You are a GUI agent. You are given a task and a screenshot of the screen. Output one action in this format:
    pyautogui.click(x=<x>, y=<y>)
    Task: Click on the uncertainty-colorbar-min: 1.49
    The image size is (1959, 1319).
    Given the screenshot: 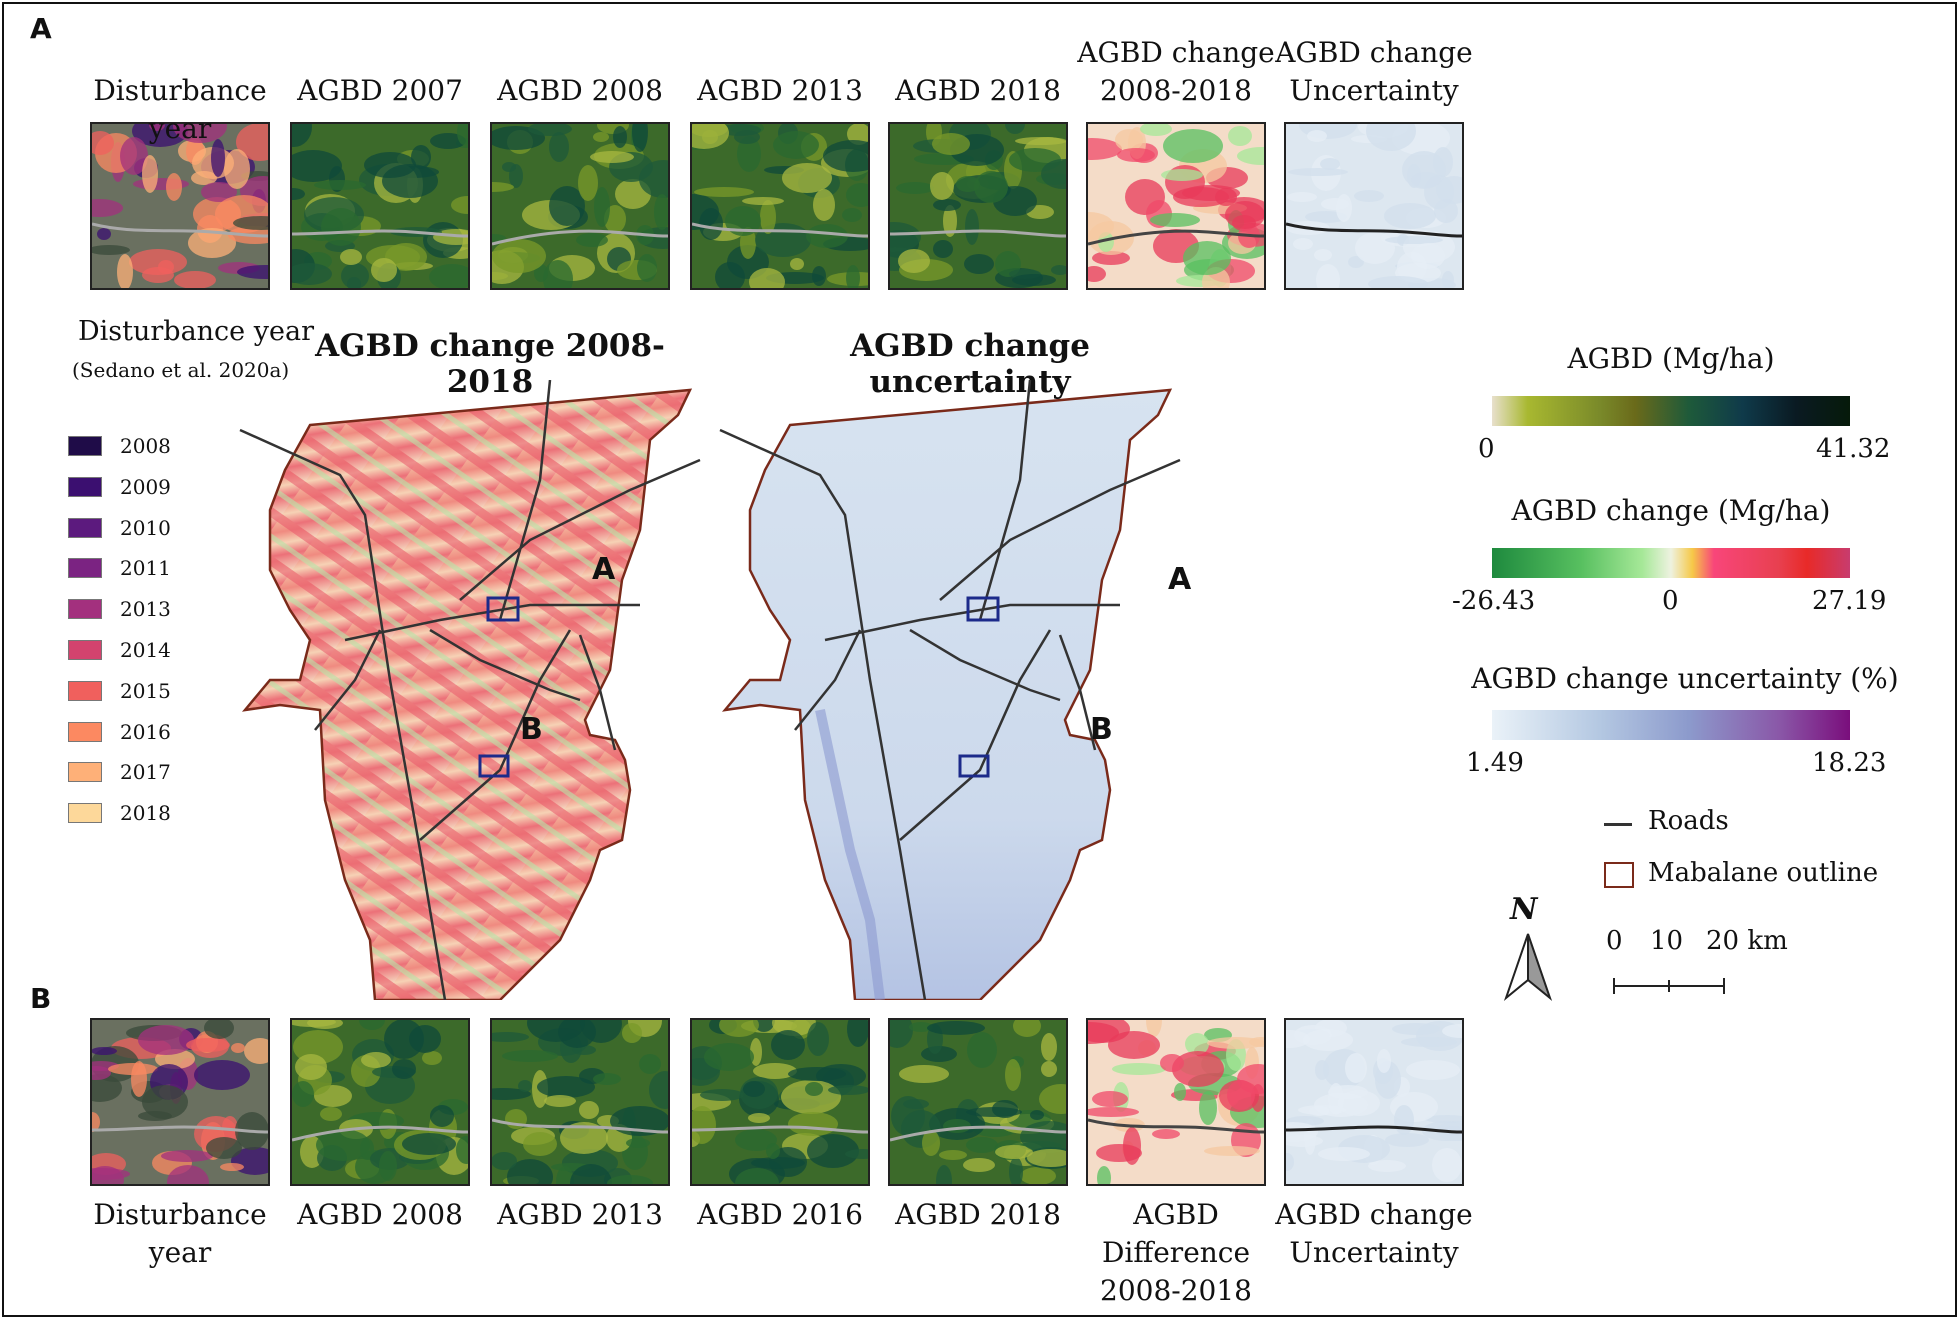 What is the action you would take?
    pyautogui.click(x=1495, y=763)
    